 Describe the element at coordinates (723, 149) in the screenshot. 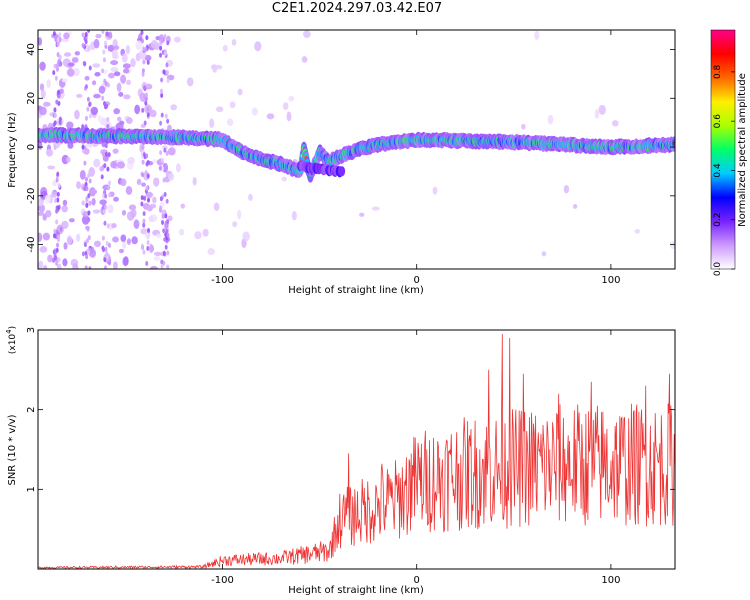

I see `colorbar-gradient` at that location.